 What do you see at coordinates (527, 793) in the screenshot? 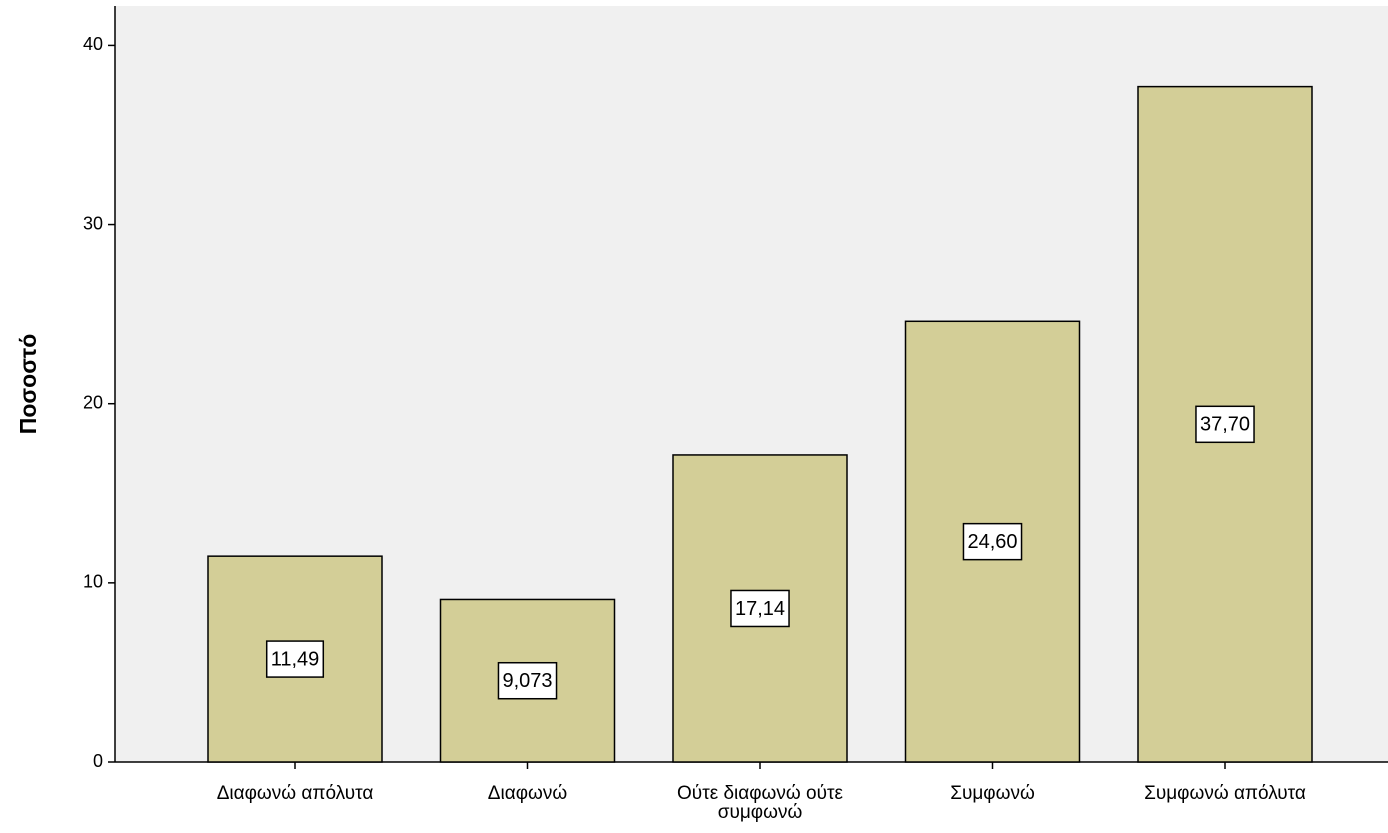
I see `x-tick-label: Διαφωνώ` at bounding box center [527, 793].